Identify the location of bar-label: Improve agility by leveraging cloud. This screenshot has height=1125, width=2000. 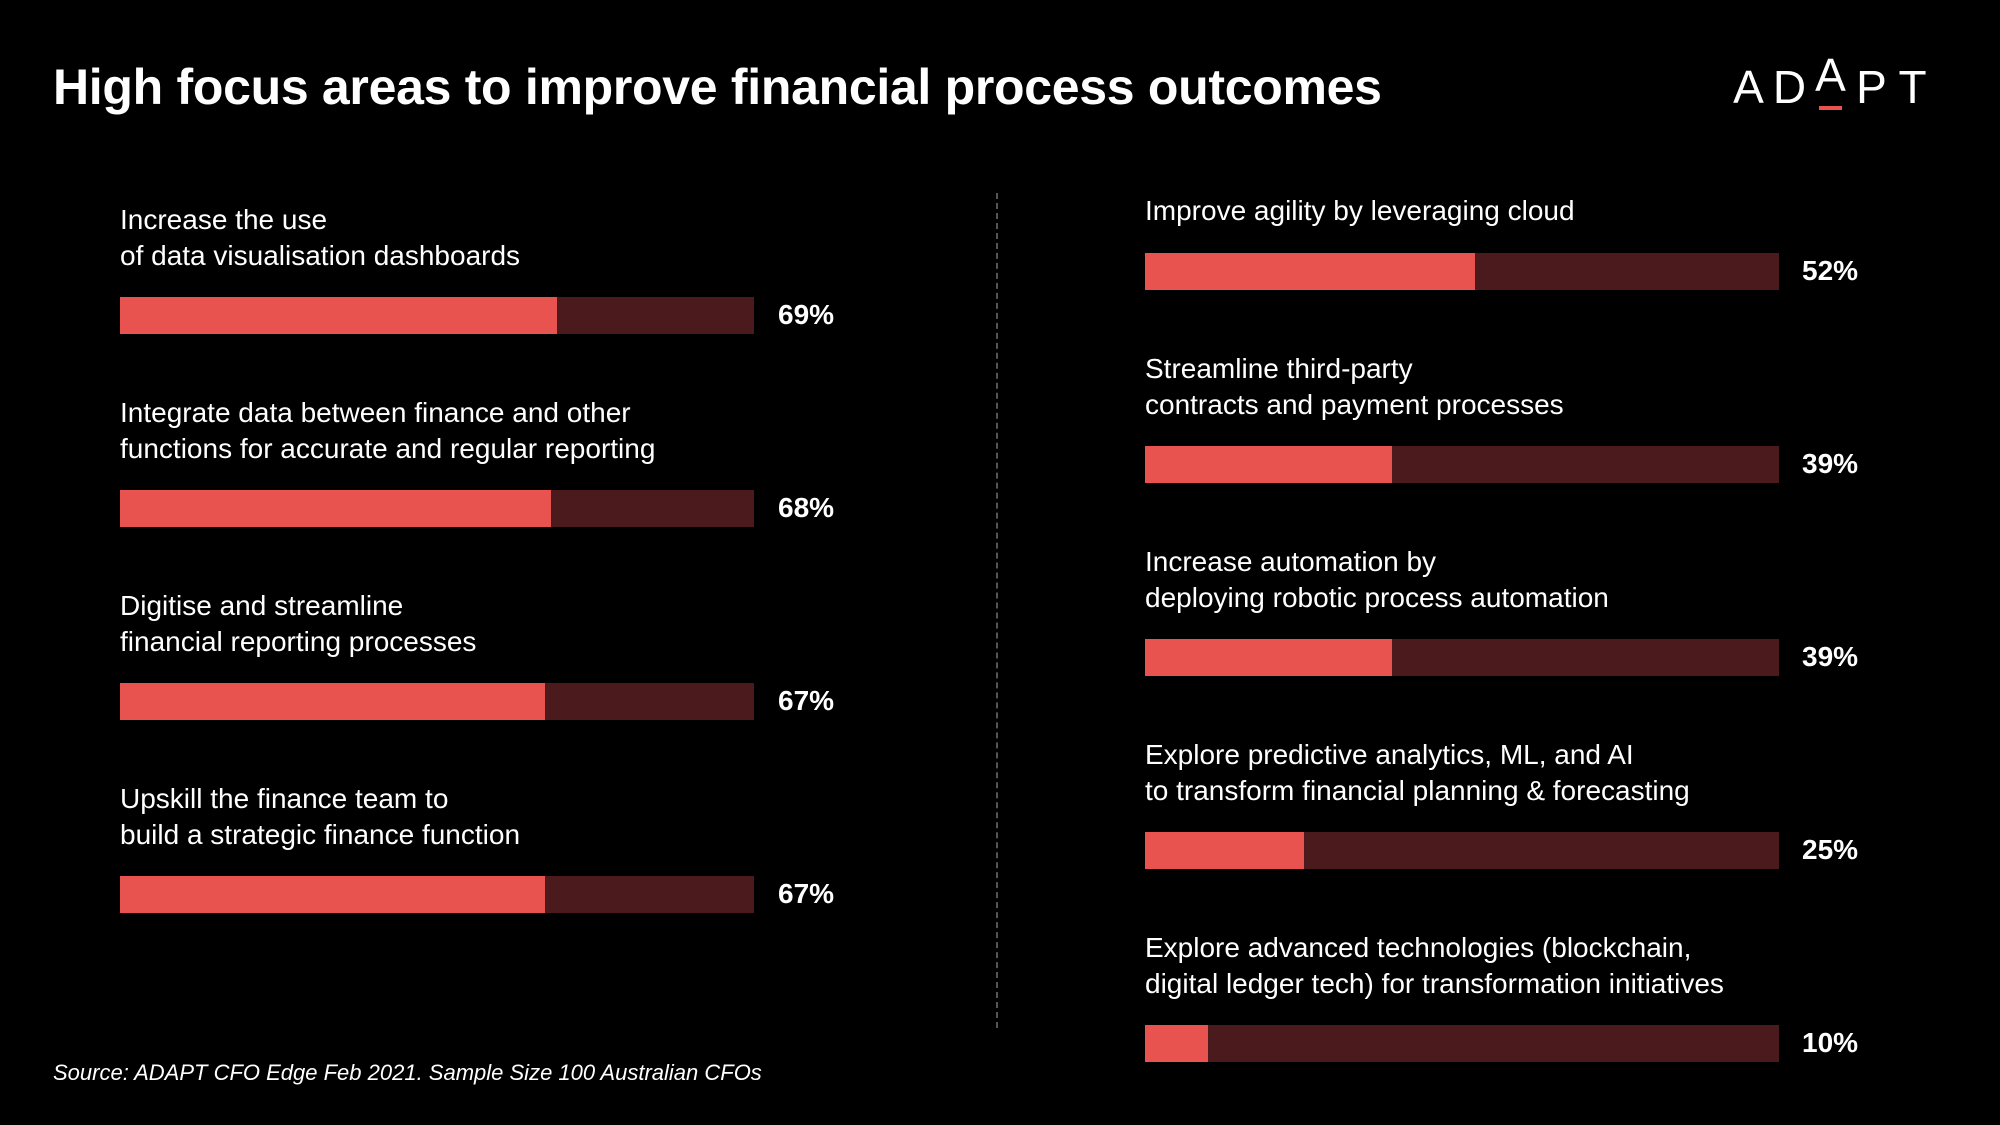
(1360, 210).